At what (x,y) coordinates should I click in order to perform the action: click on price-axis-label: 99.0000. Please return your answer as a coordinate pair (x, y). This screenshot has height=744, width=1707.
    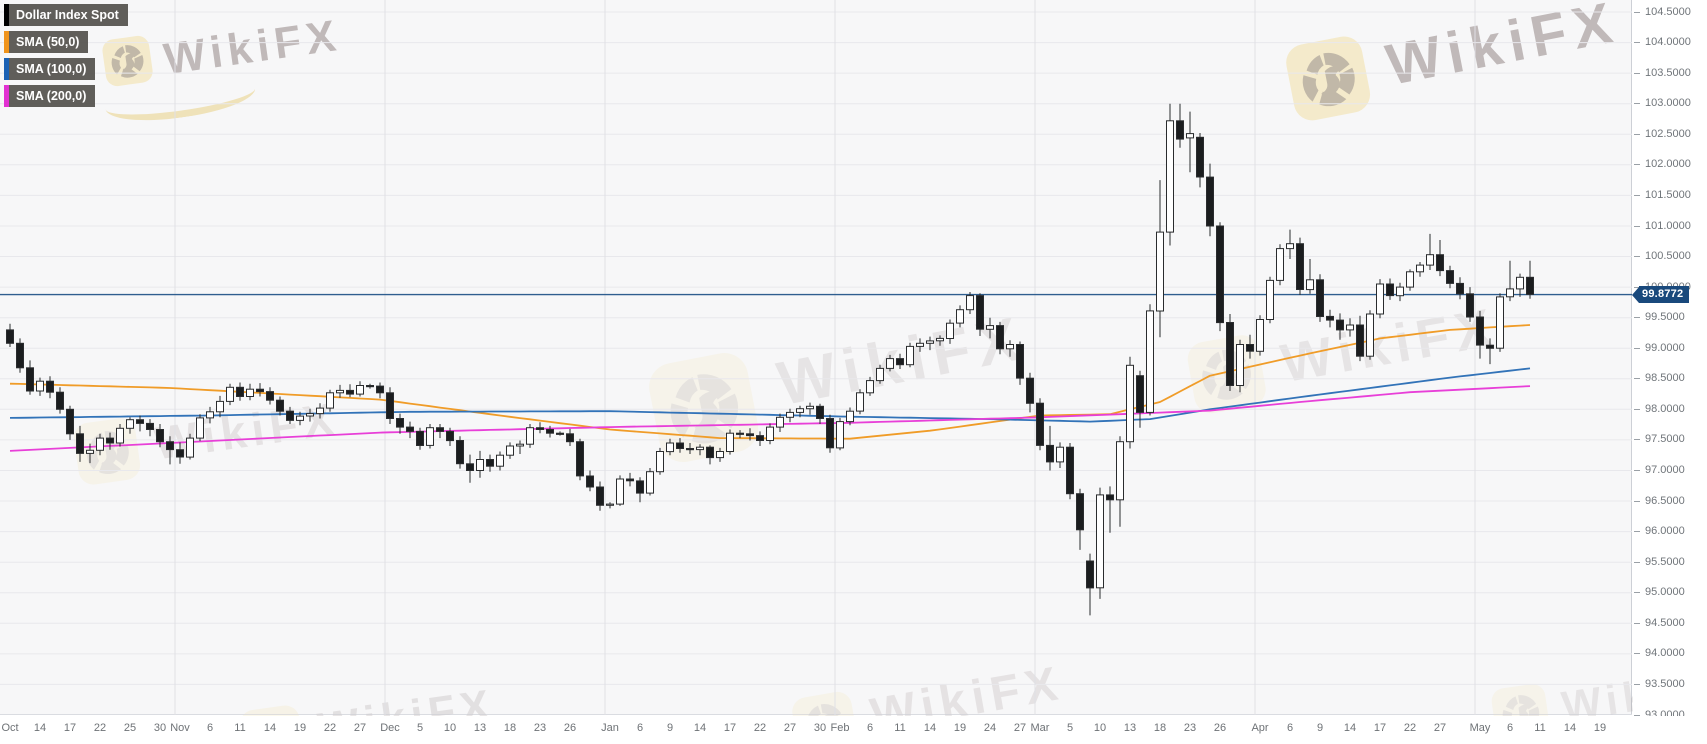
    Looking at the image, I should click on (1665, 347).